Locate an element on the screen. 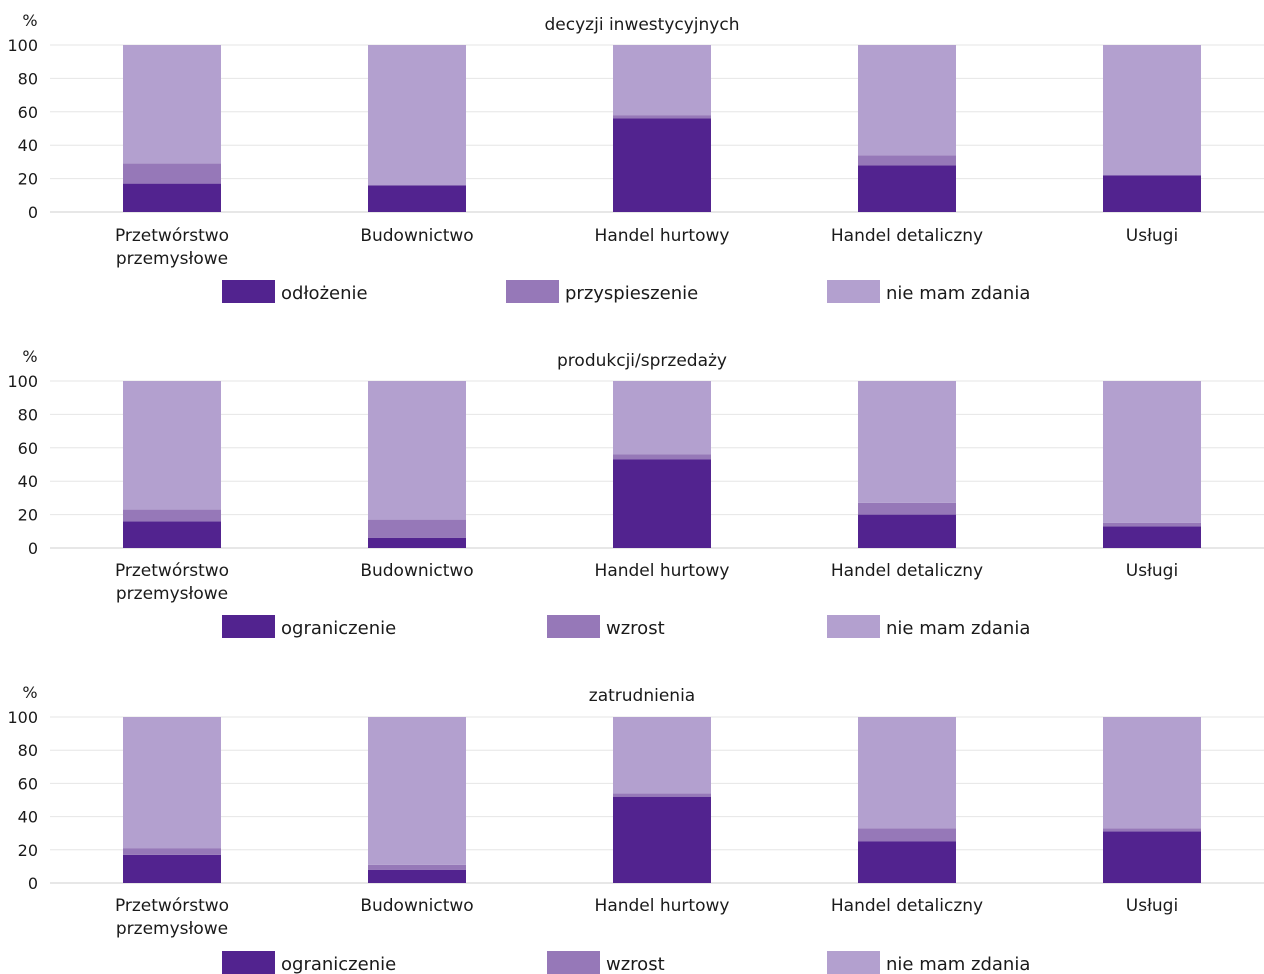  chart-title: produkcji/sprzedaży is located at coordinates (642, 361).